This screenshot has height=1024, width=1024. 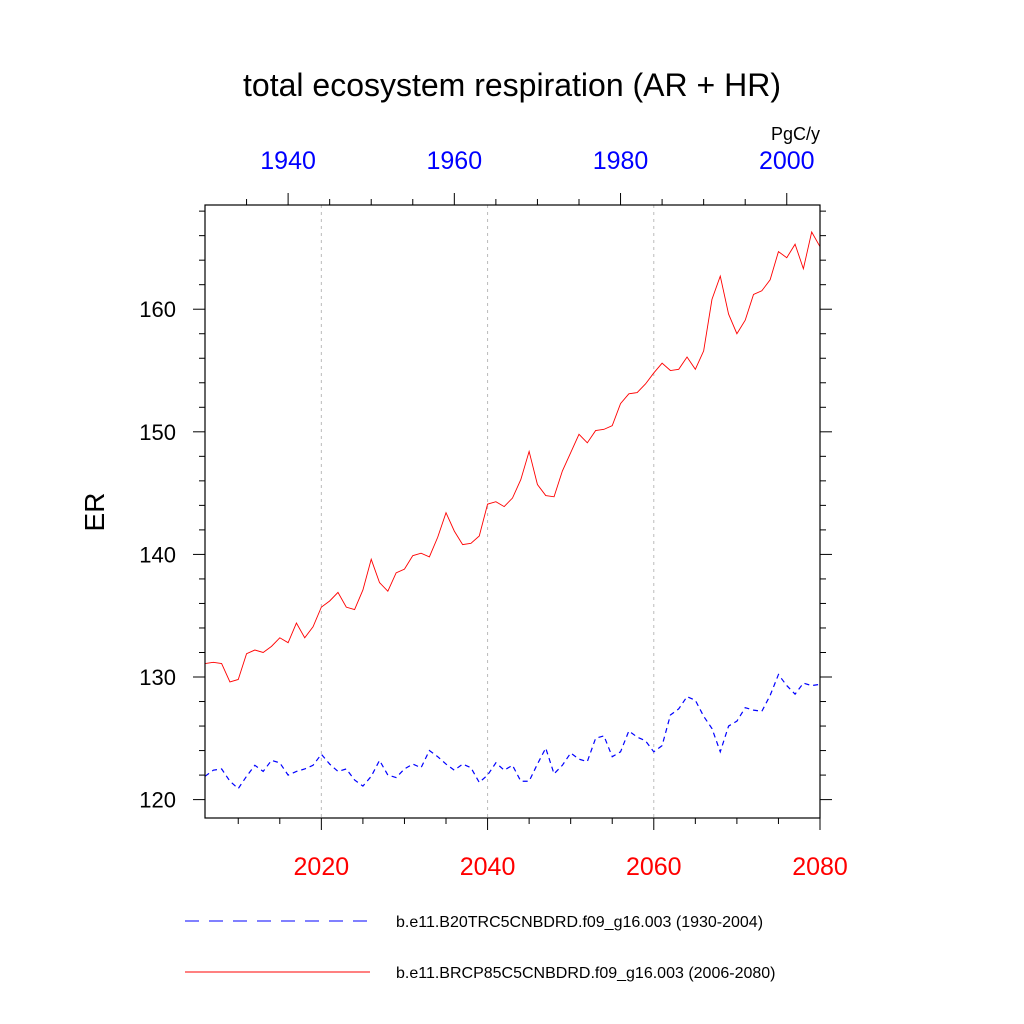 I want to click on y-tick-label: 150, so click(x=157, y=432).